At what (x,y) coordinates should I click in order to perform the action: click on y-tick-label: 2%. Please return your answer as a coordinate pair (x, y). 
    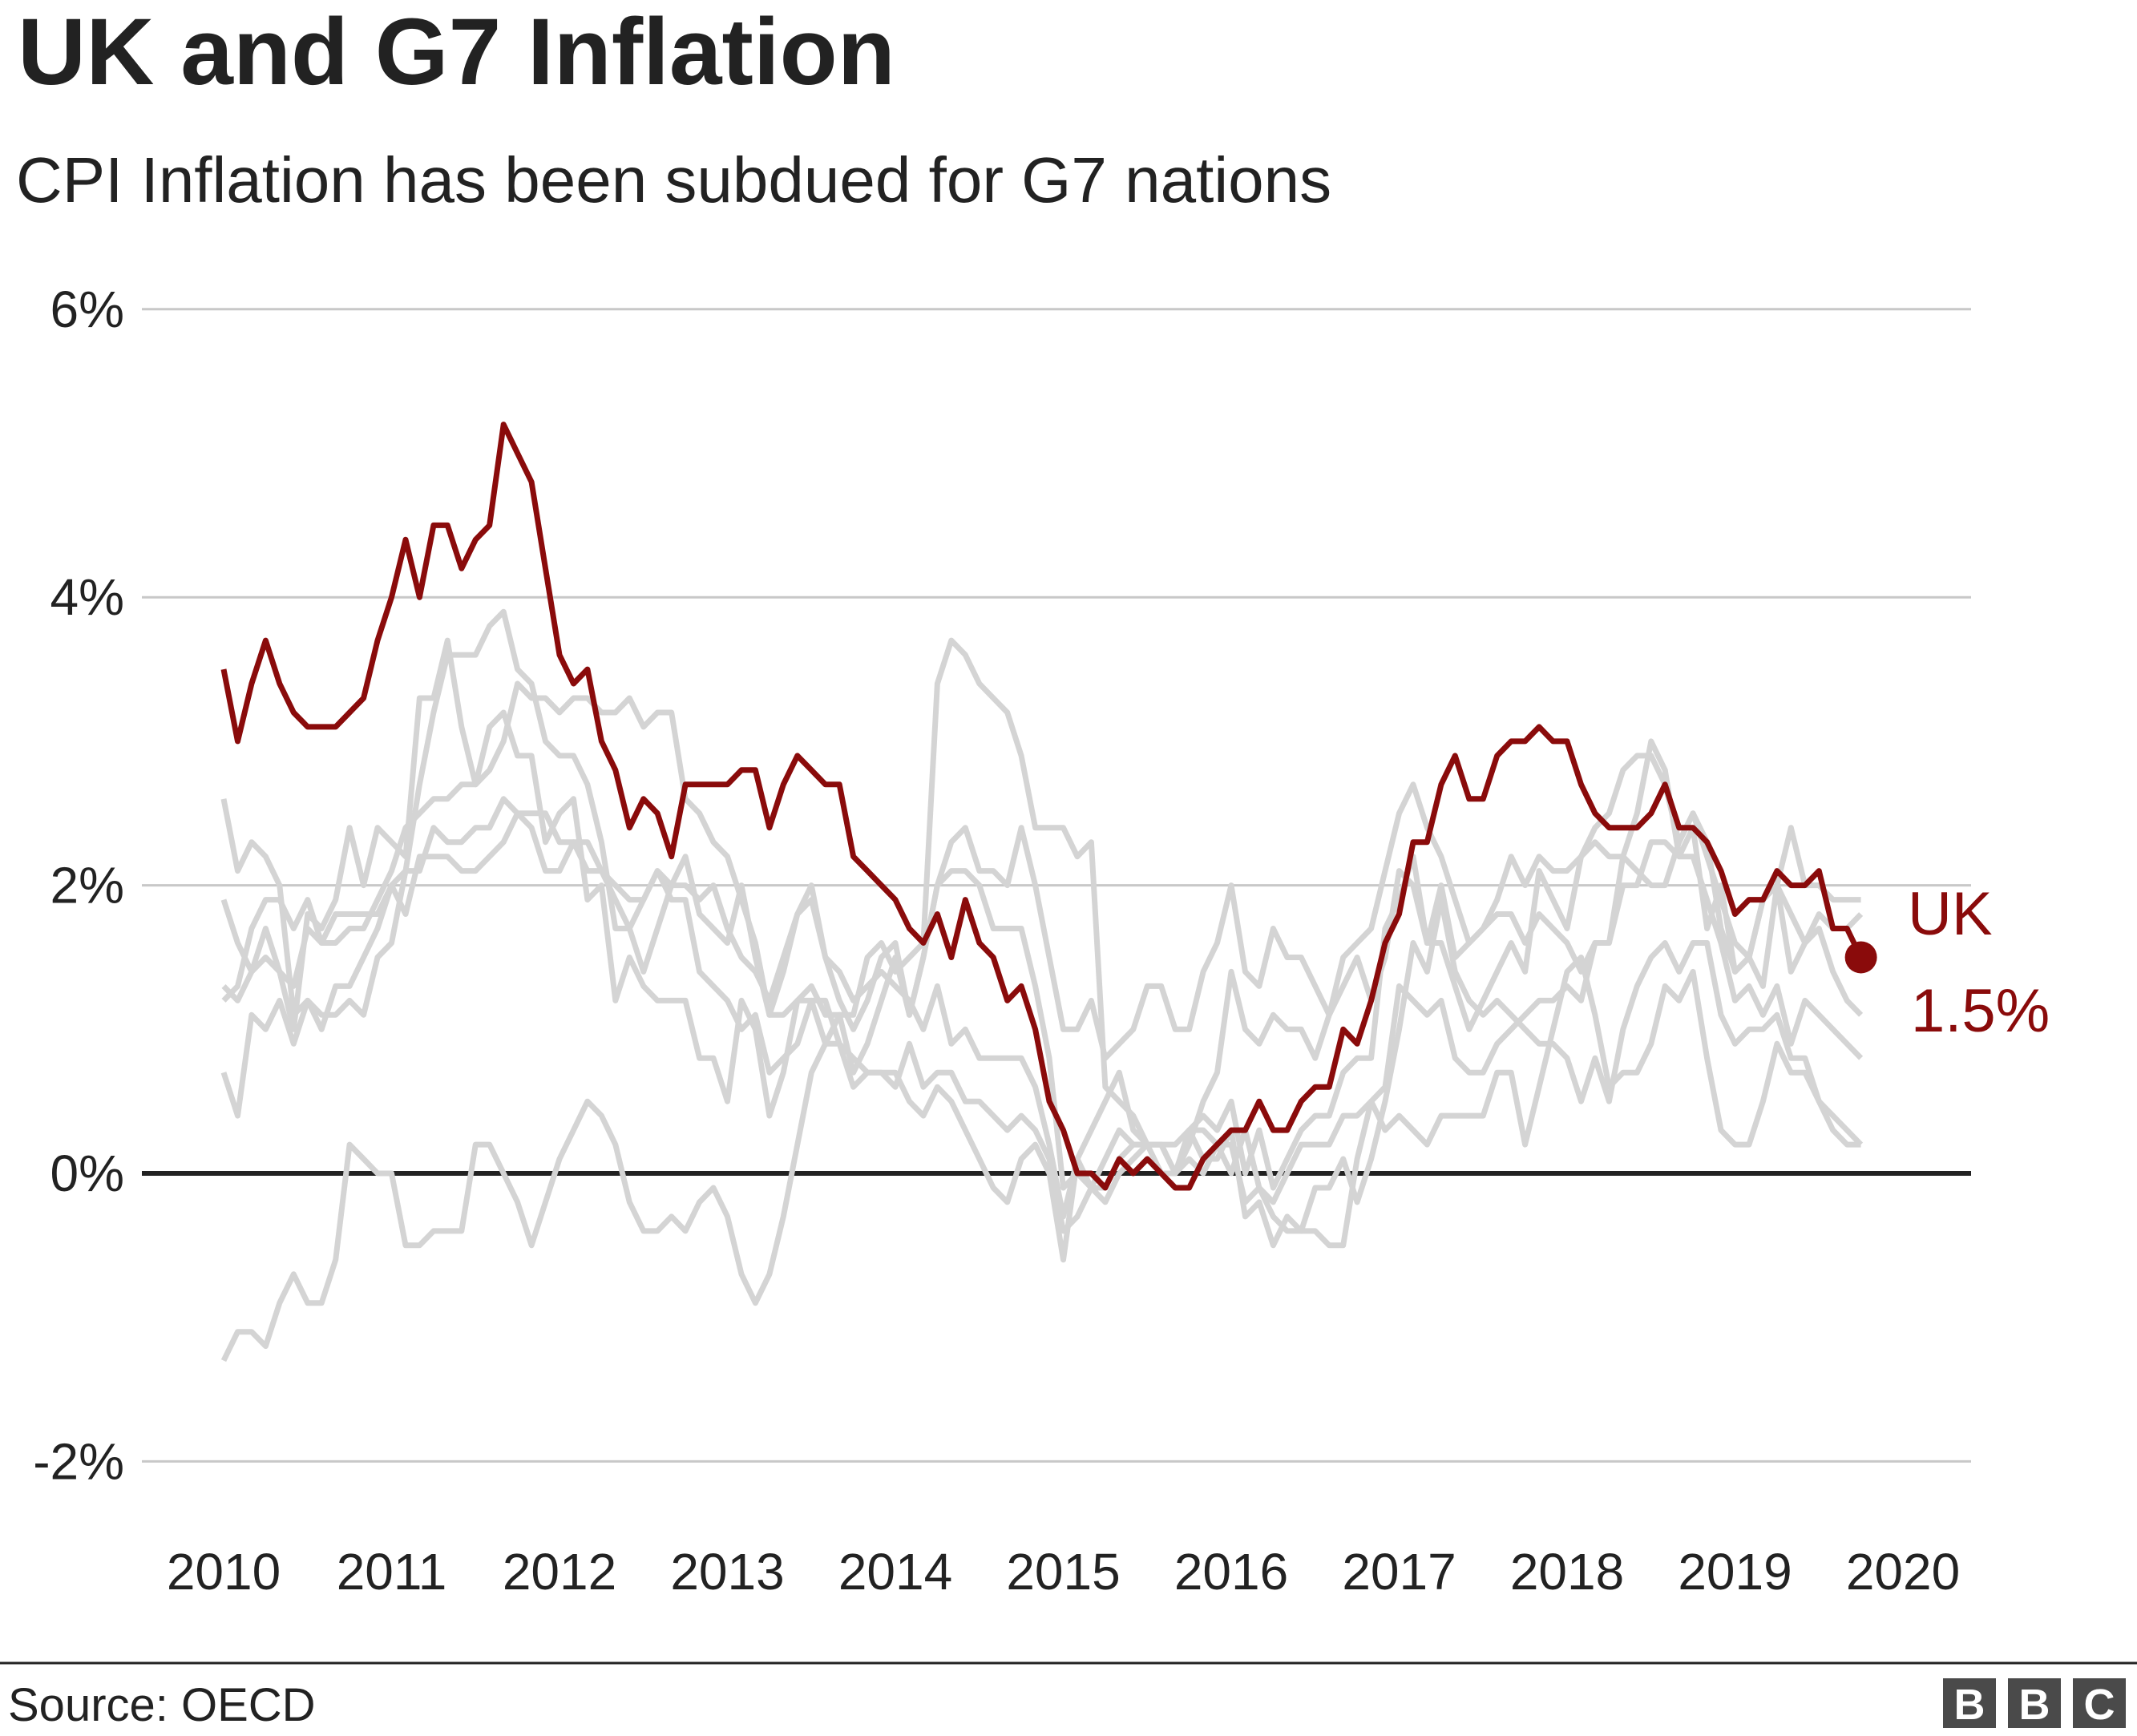
    Looking at the image, I should click on (87, 885).